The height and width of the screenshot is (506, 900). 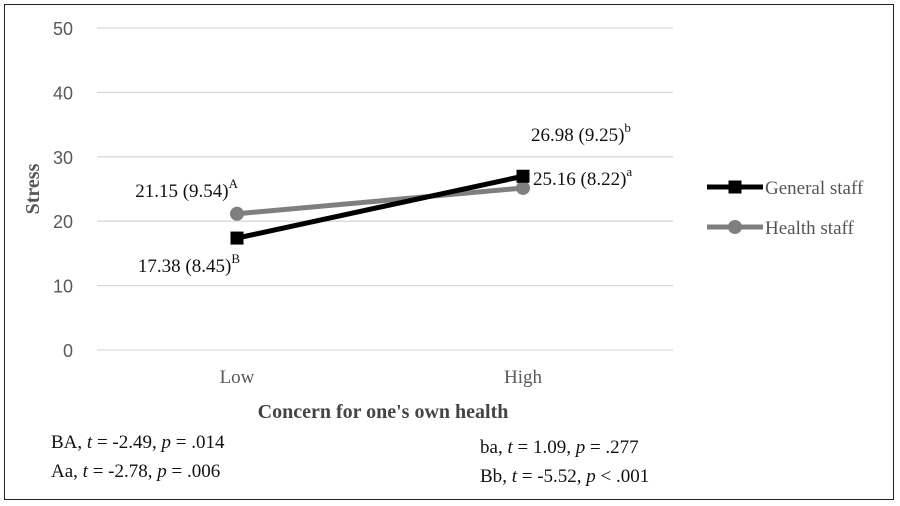 What do you see at coordinates (383, 412) in the screenshot?
I see `x-axis-title: Concern for one's own health` at bounding box center [383, 412].